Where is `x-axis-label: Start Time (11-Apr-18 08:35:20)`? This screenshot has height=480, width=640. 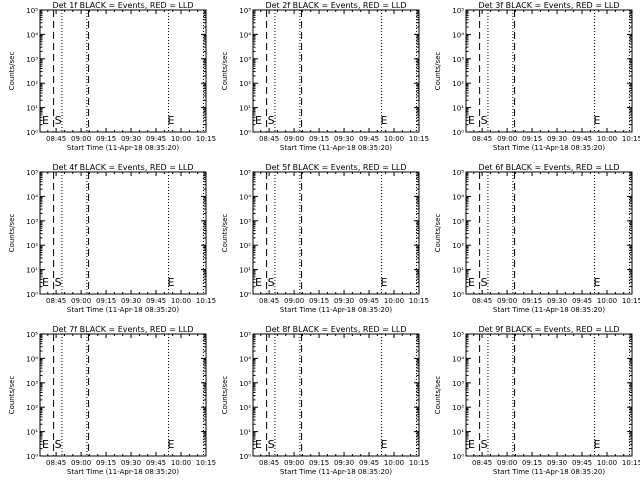 x-axis-label: Start Time (11-Apr-18 08:35:20) is located at coordinates (123, 472).